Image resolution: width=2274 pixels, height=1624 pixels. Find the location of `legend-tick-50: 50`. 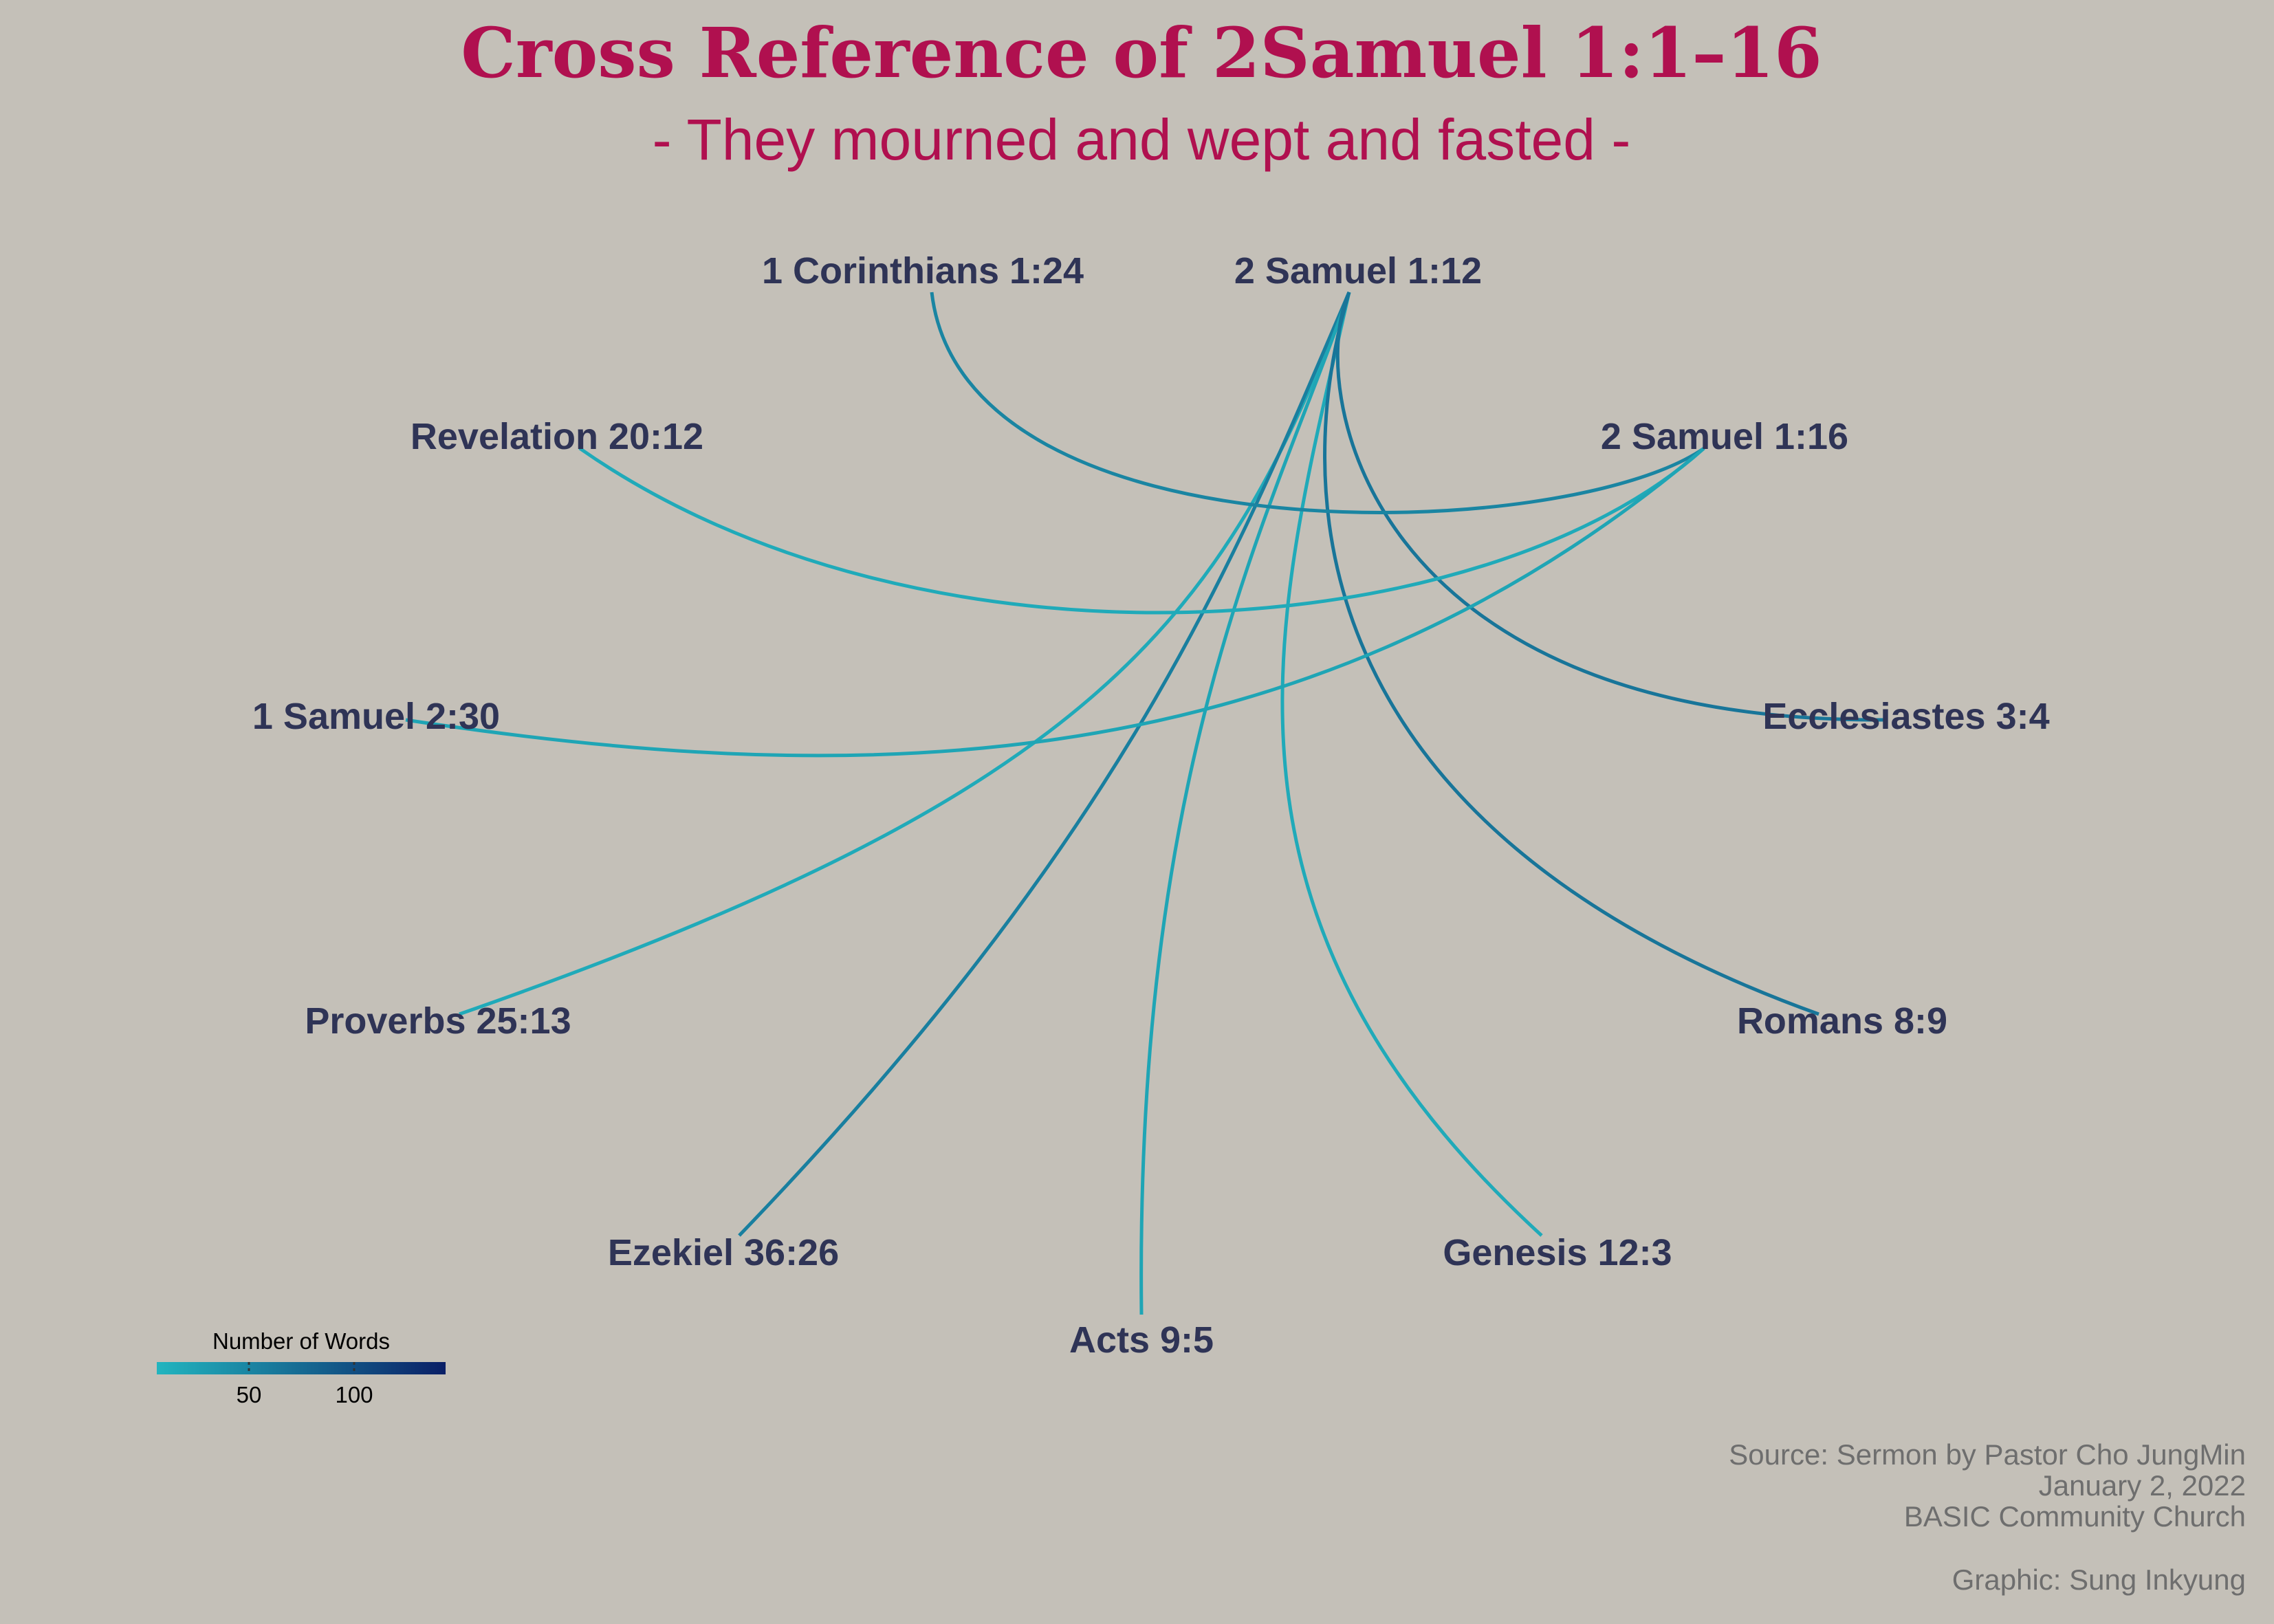

legend-tick-50: 50 is located at coordinates (249, 1394).